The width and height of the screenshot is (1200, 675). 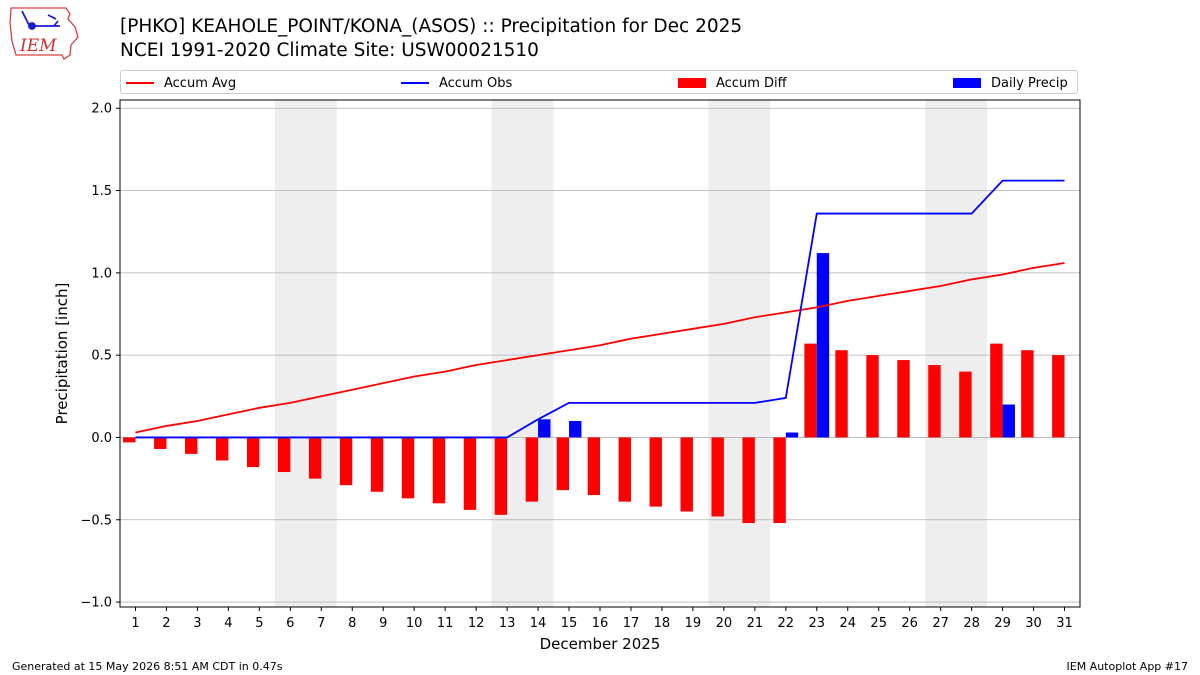 What do you see at coordinates (751, 83) in the screenshot?
I see `legend-label: Accum Diff` at bounding box center [751, 83].